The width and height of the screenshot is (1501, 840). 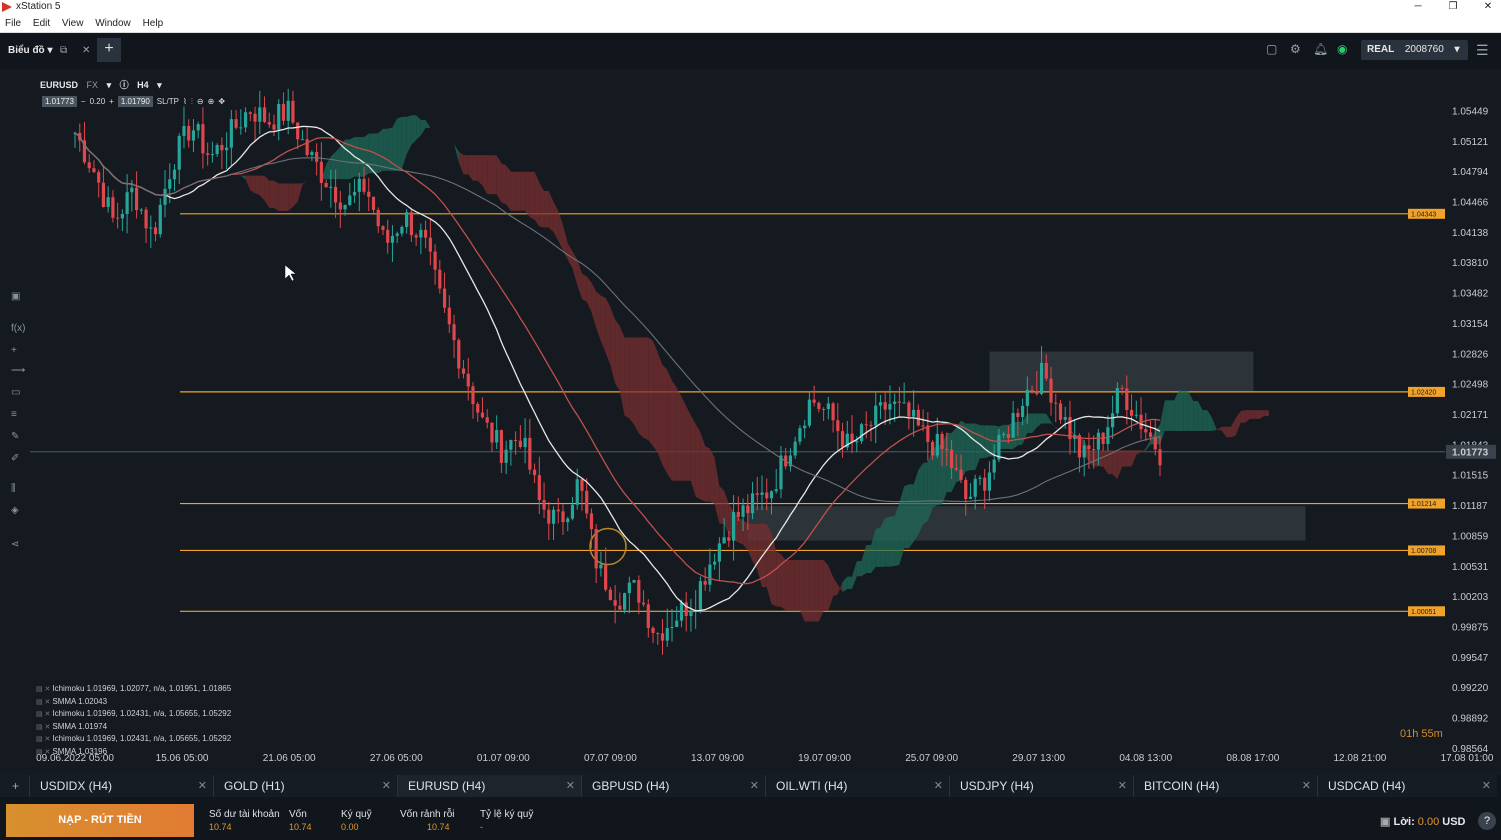 What do you see at coordinates (133, 702) in the screenshot?
I see `legend-item: SMMA 1.02043` at bounding box center [133, 702].